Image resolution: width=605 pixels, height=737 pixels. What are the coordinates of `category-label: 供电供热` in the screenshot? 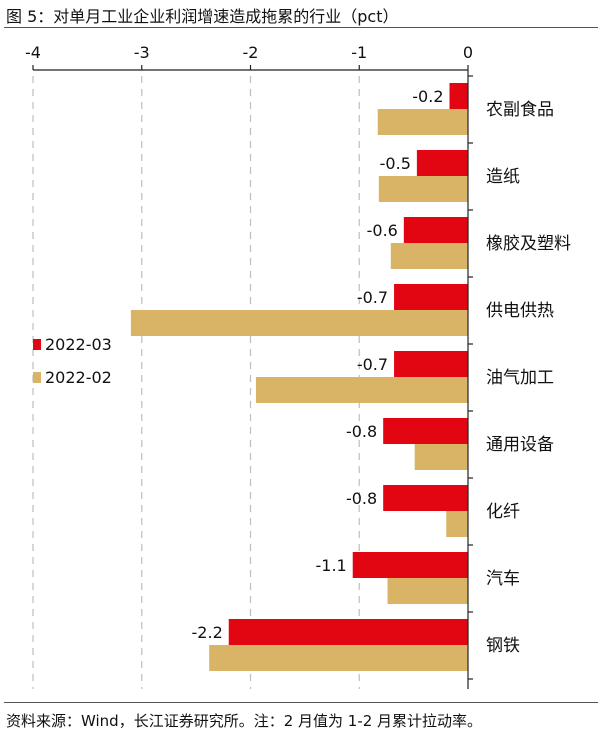 It's located at (520, 311).